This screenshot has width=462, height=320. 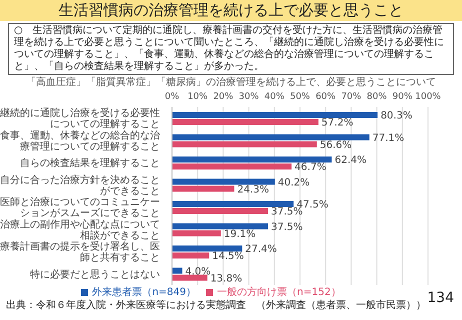 What do you see at coordinates (228, 256) in the screenshot?
I see `data-label: 14.5%` at bounding box center [228, 256].